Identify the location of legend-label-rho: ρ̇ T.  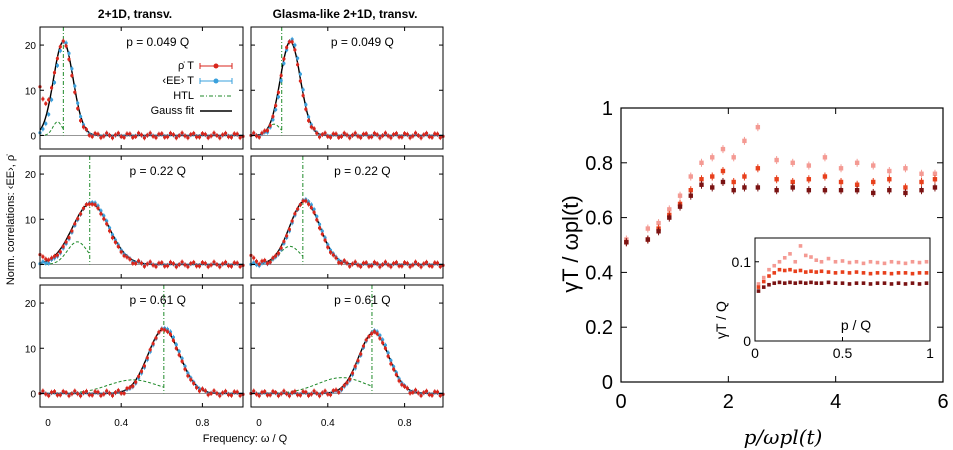
(186, 66).